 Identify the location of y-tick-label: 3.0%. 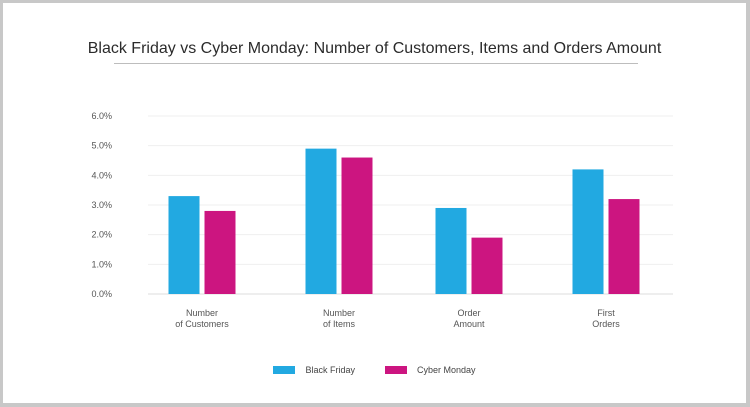
(101, 205).